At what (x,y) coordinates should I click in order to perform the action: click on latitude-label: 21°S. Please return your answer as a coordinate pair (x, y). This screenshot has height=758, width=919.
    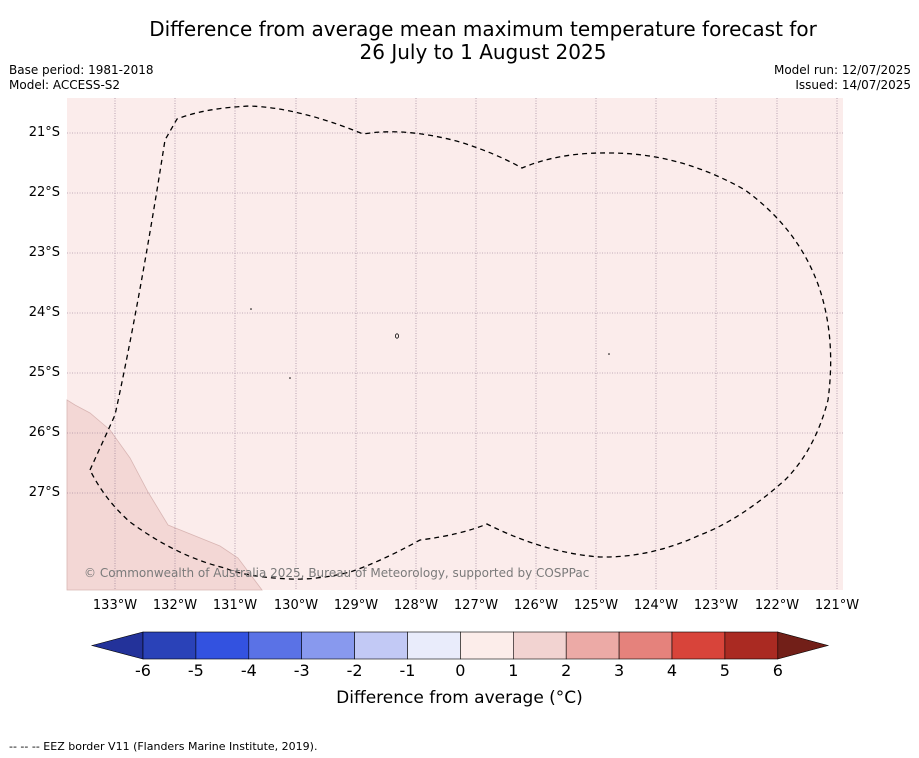
    Looking at the image, I should click on (44, 132).